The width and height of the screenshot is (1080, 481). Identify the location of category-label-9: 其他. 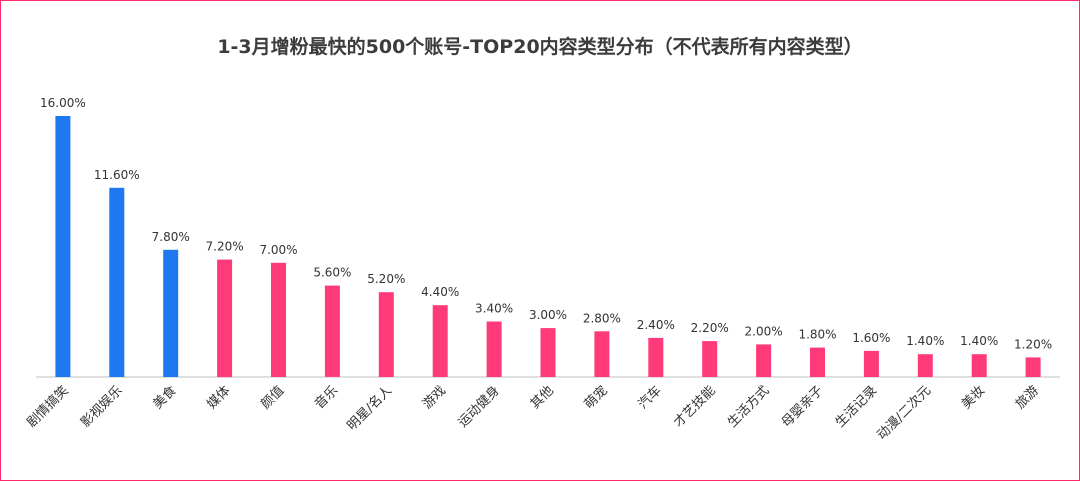
(542, 397).